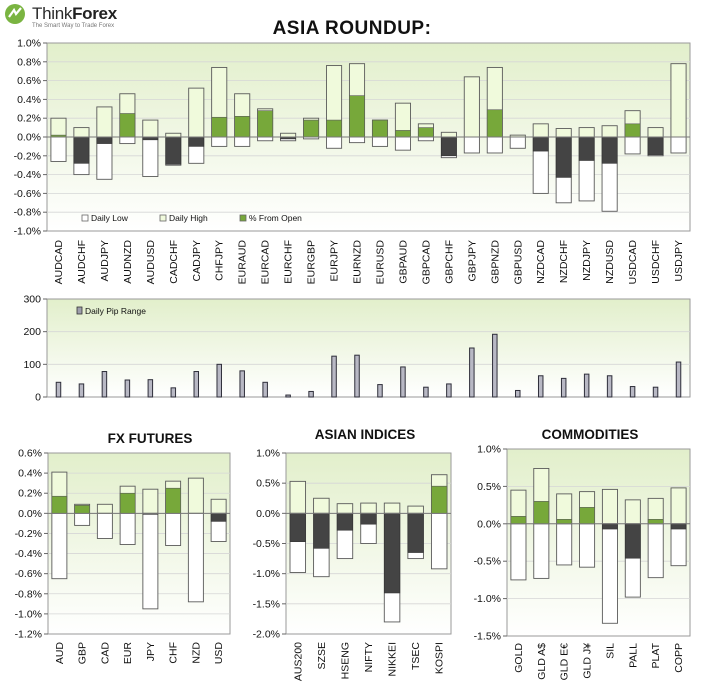 Image resolution: width=704 pixels, height=696 pixels. What do you see at coordinates (489, 487) in the screenshot?
I see `y-tick-label: 0.5%` at bounding box center [489, 487].